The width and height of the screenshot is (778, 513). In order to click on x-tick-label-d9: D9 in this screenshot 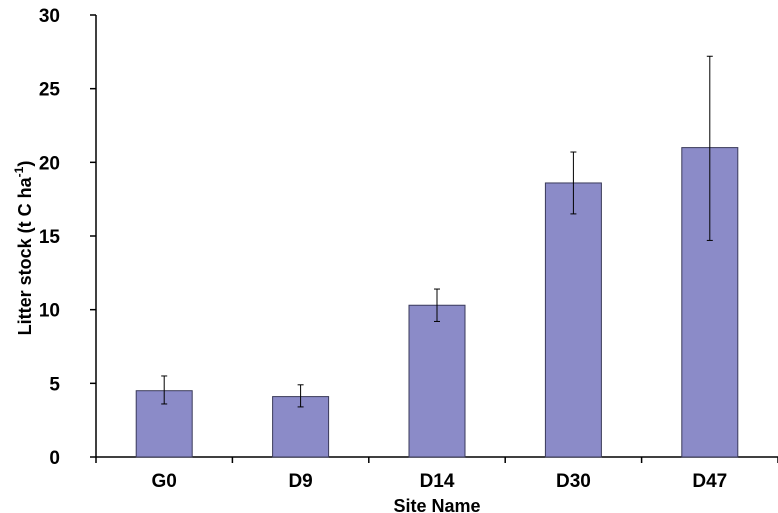, I will do `click(300, 481)`.